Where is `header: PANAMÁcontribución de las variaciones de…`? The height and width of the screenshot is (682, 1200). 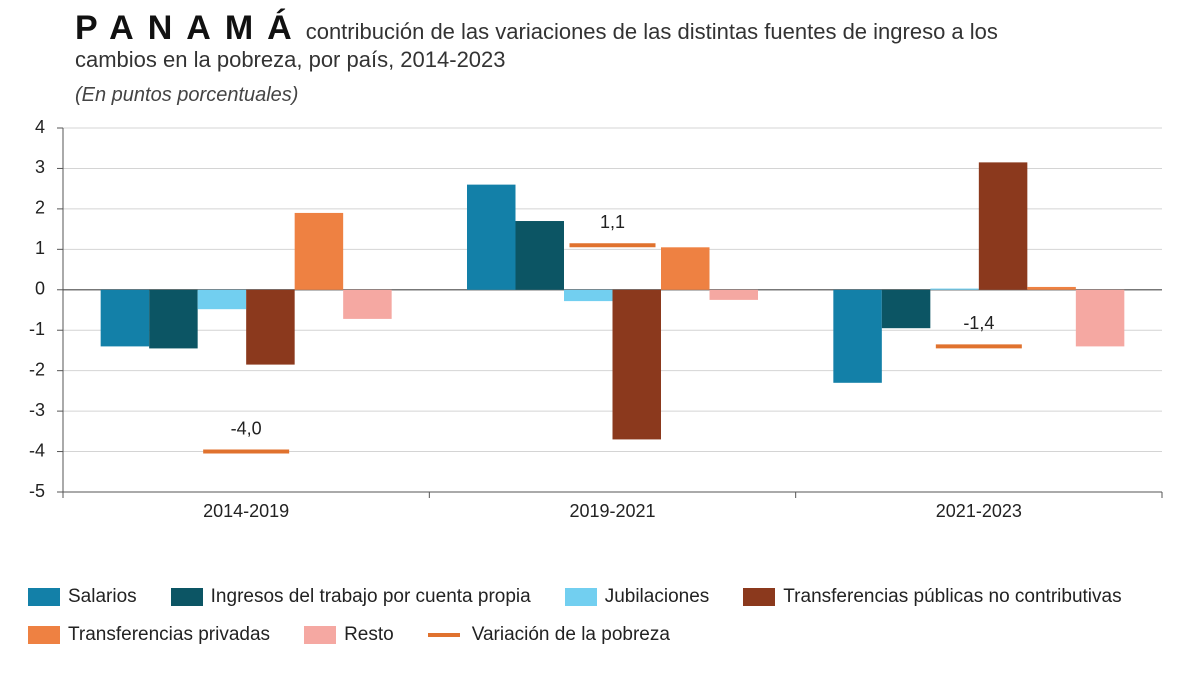 header: PANAMÁcontribución de las variaciones de… is located at coordinates (540, 42).